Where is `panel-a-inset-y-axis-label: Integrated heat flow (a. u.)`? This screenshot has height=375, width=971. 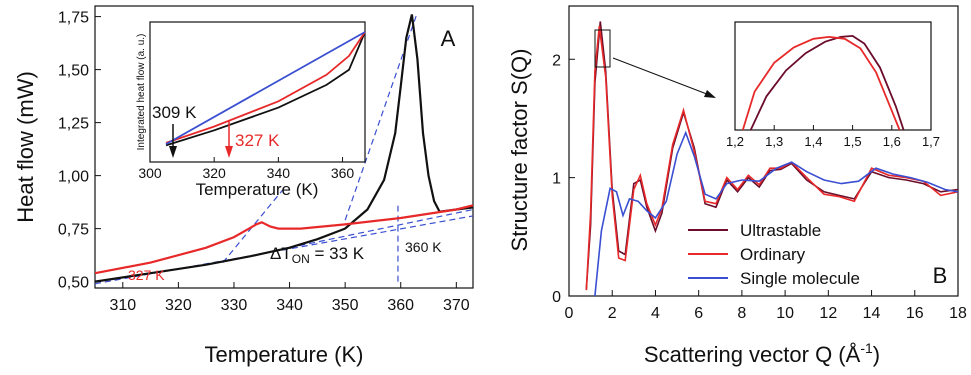
panel-a-inset-y-axis-label: Integrated heat flow (a. u.) is located at coordinates (141, 92).